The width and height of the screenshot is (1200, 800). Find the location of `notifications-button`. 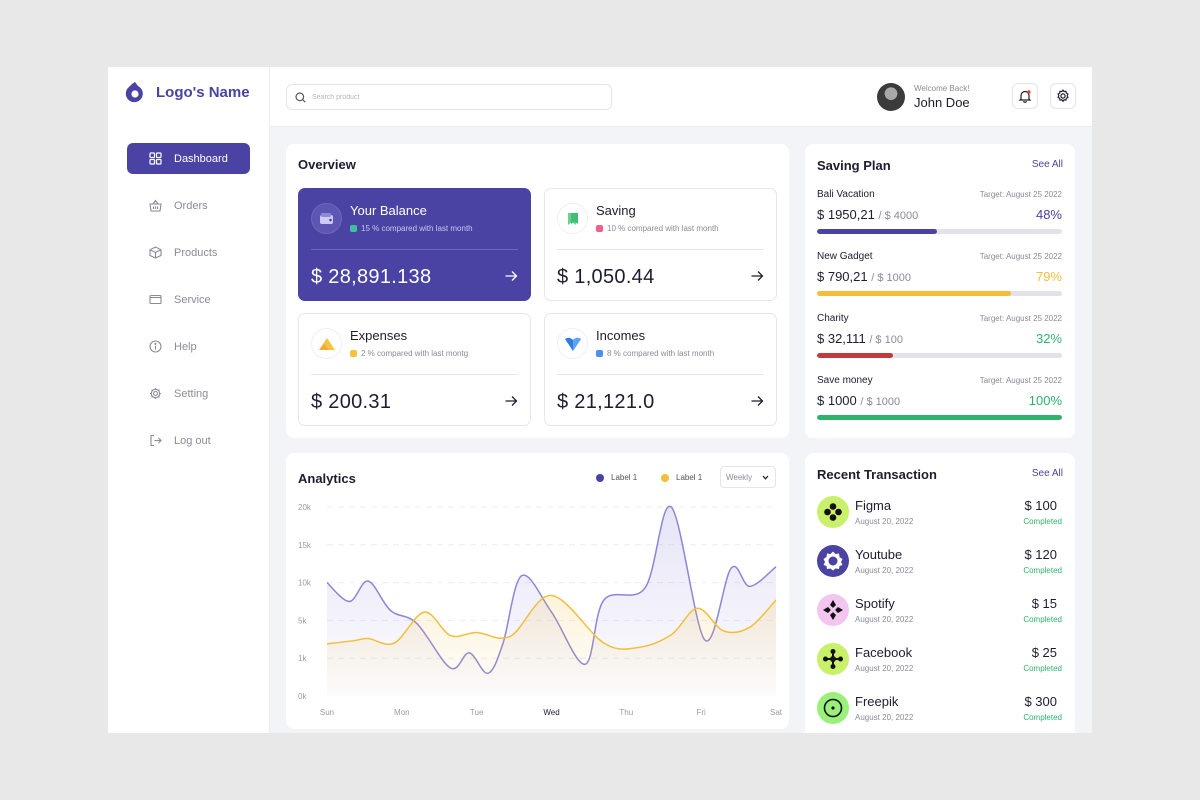

notifications-button is located at coordinates (1025, 96).